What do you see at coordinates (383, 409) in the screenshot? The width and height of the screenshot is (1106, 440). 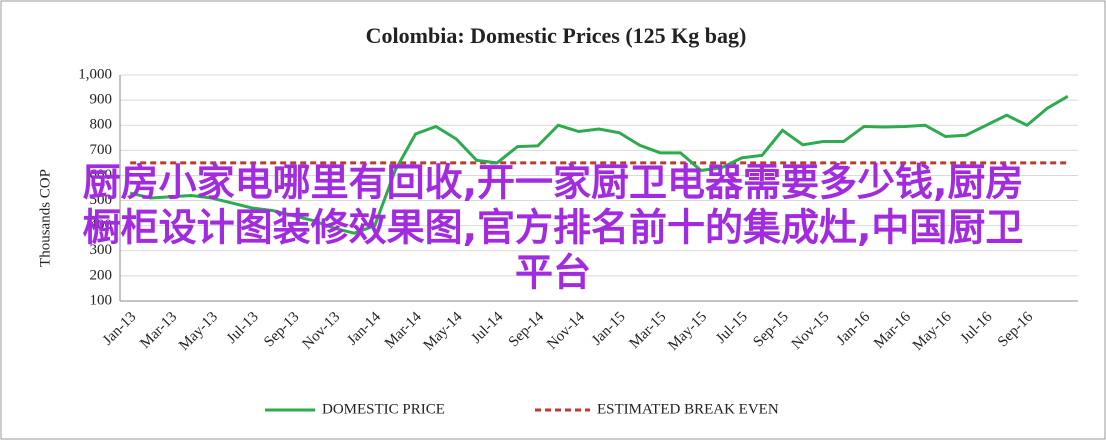 I see `legend-label: DOMESTIC PRICE` at bounding box center [383, 409].